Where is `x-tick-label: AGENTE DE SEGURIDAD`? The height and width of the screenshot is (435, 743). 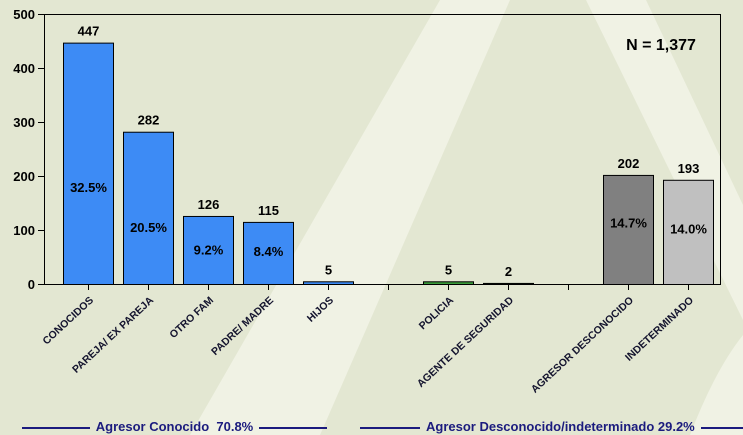
x-tick-label: AGENTE DE SEGURIDAD is located at coordinates (466, 342).